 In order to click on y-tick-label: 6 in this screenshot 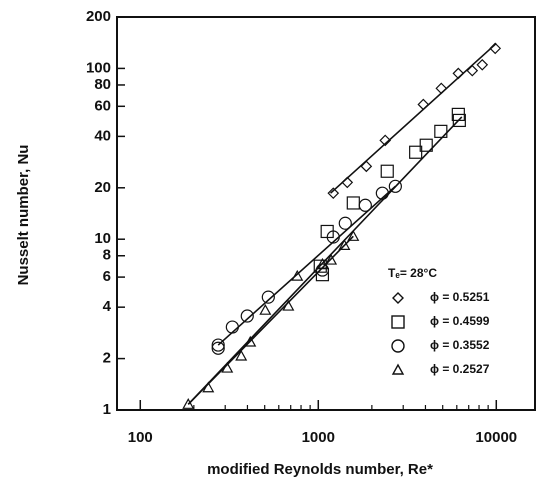, I will do `click(107, 276)`.